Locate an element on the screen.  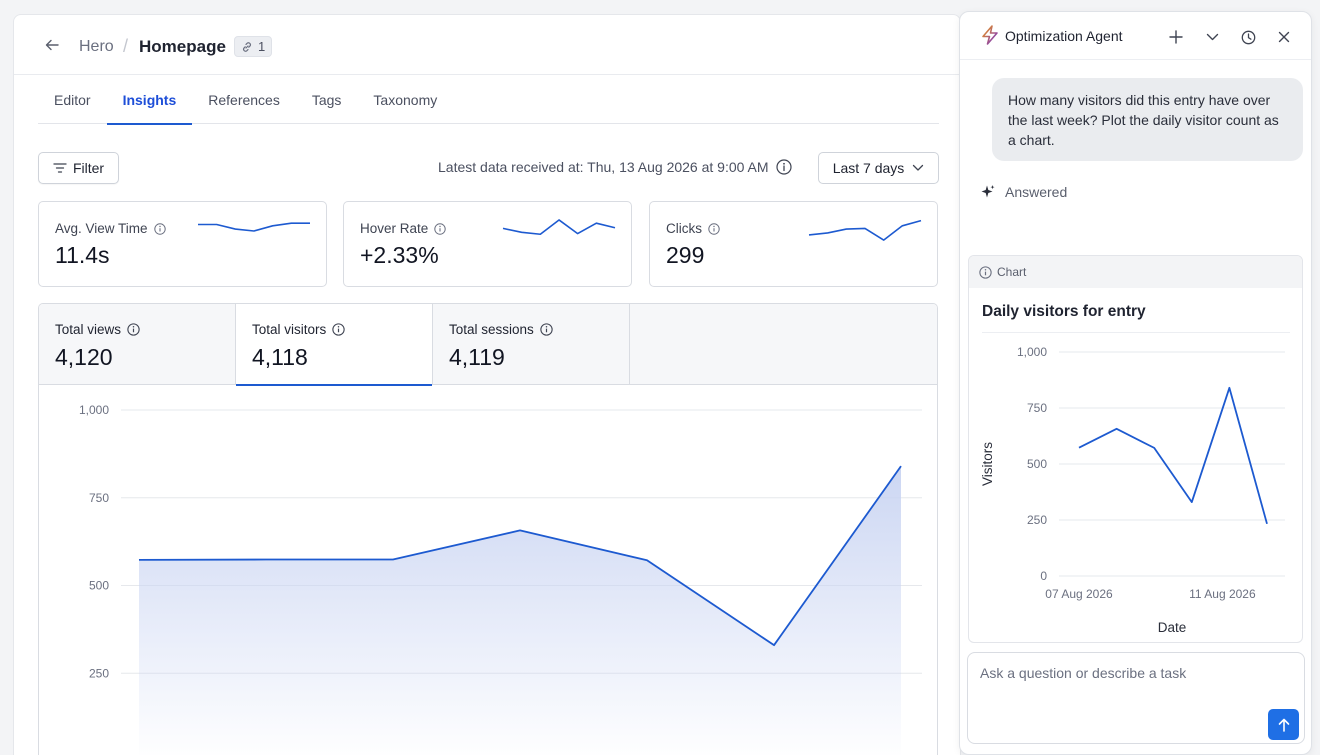
stat-label: Total sessions is located at coordinates (491, 329).